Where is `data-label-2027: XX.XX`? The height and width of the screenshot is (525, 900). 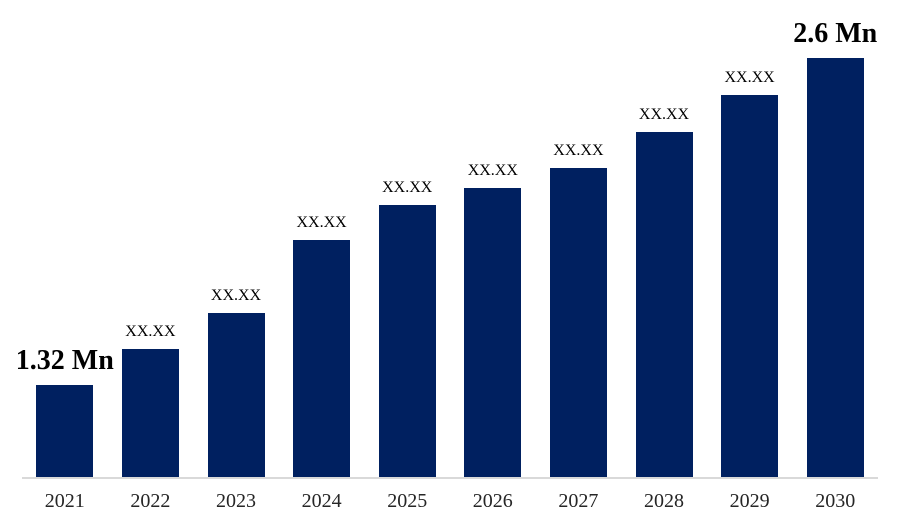 data-label-2027: XX.XX is located at coordinates (578, 151).